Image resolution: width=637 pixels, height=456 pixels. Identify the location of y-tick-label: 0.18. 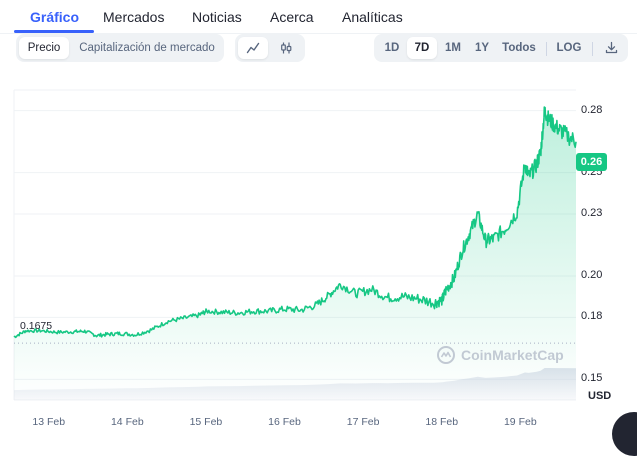
(592, 316).